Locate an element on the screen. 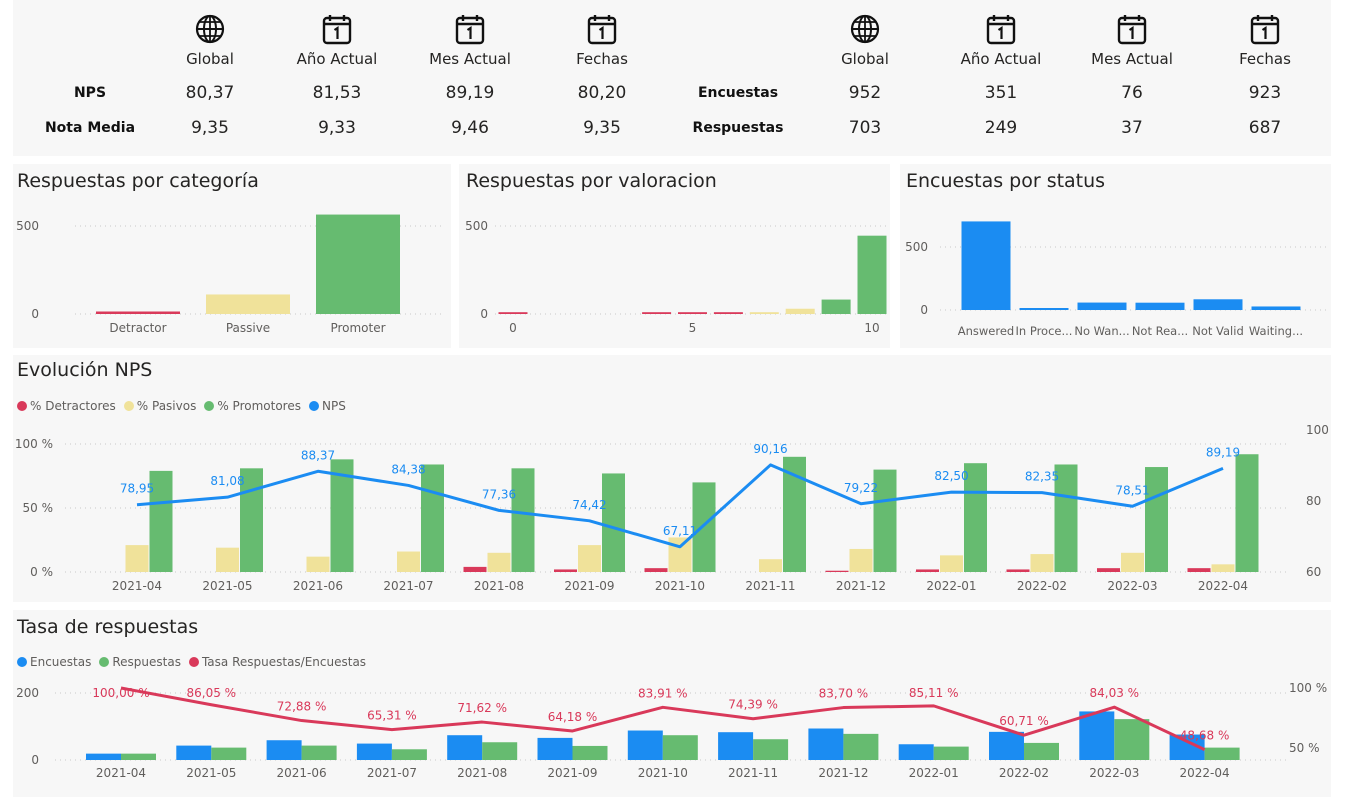 This screenshot has height=797, width=1353. bar-passive is located at coordinates (248, 304).